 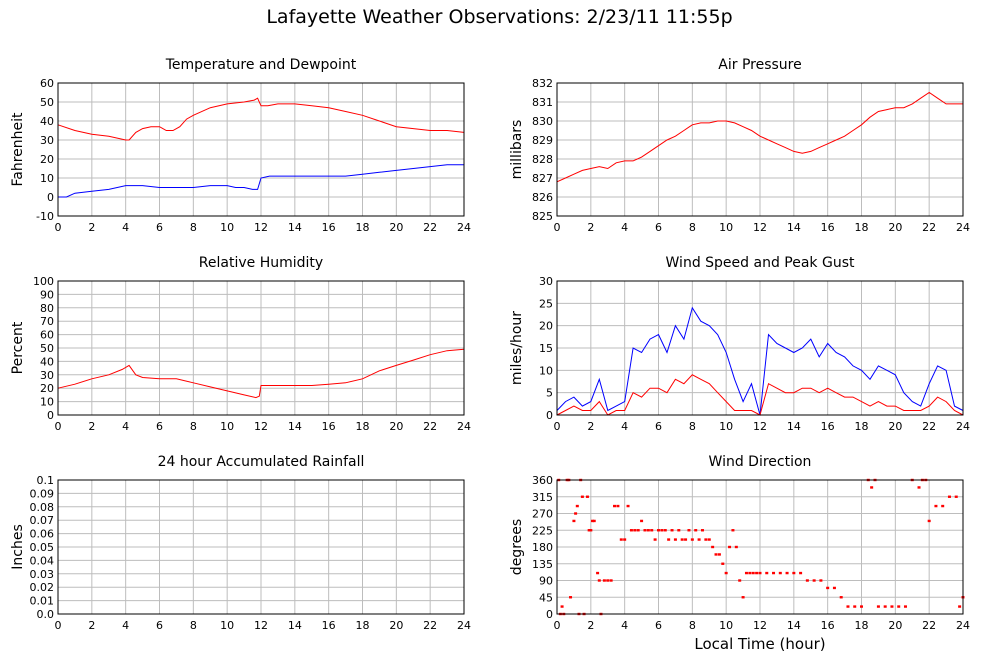 I want to click on x-axis-label: Local Time (hour), so click(x=759, y=644).